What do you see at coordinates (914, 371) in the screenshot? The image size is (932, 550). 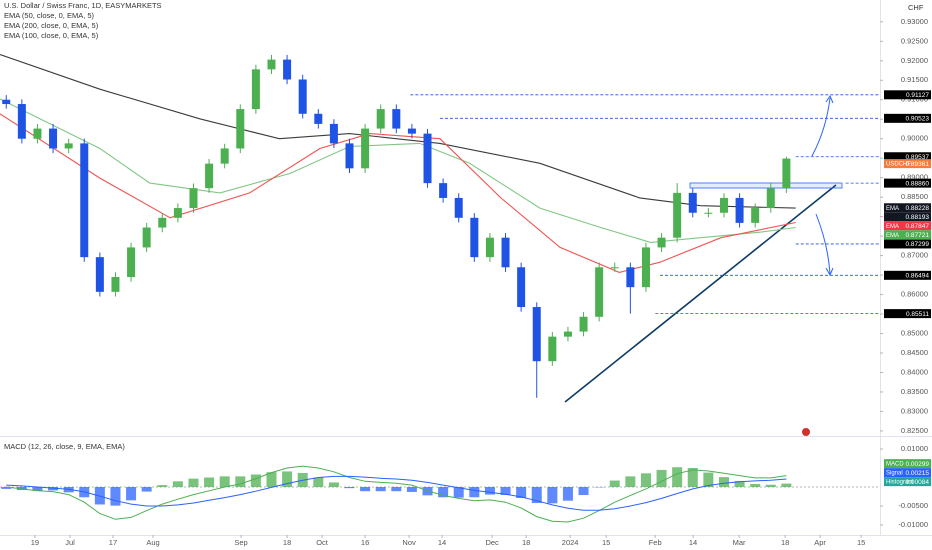 I see `y-tick-label: 0.84000` at bounding box center [914, 371].